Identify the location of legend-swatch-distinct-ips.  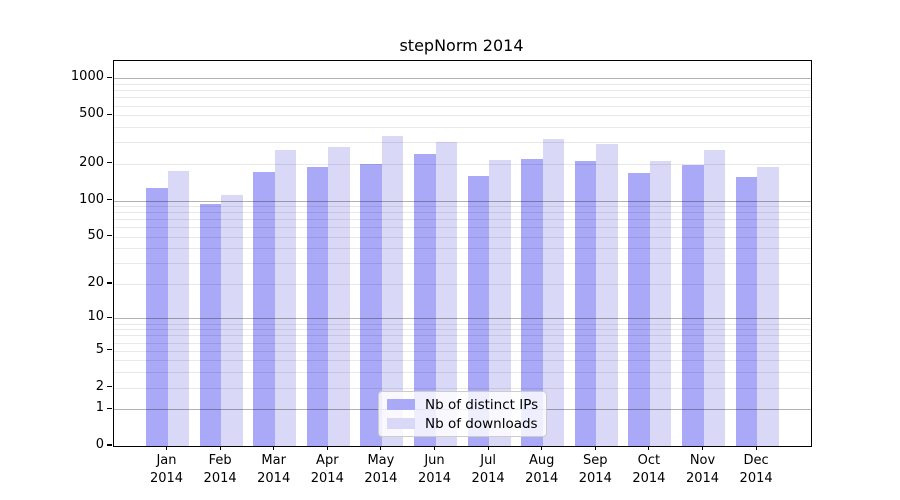
(401, 404).